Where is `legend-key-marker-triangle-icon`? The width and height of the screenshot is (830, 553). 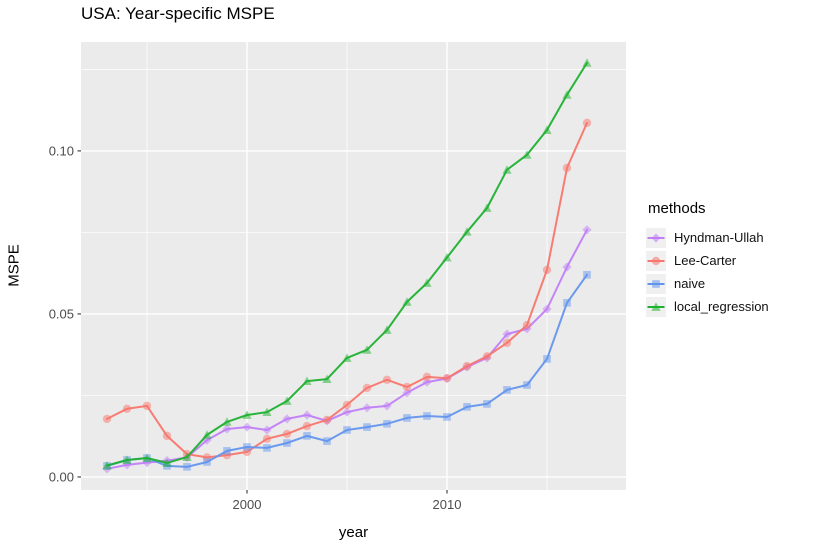
legend-key-marker-triangle-icon is located at coordinates (656, 306).